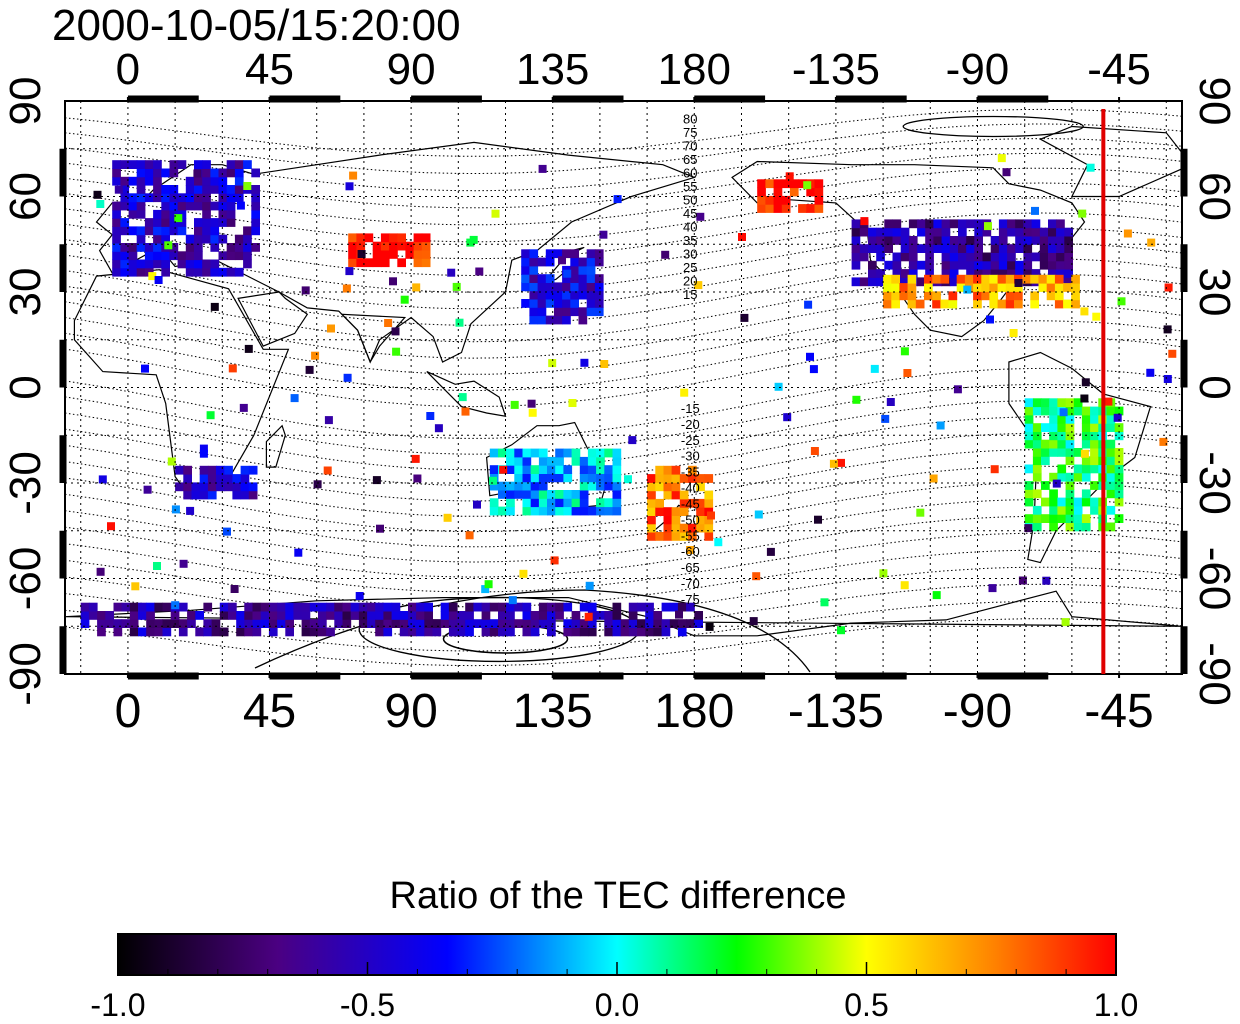 The width and height of the screenshot is (1240, 1024). I want to click on x-tick-label: 135, so click(553, 711).